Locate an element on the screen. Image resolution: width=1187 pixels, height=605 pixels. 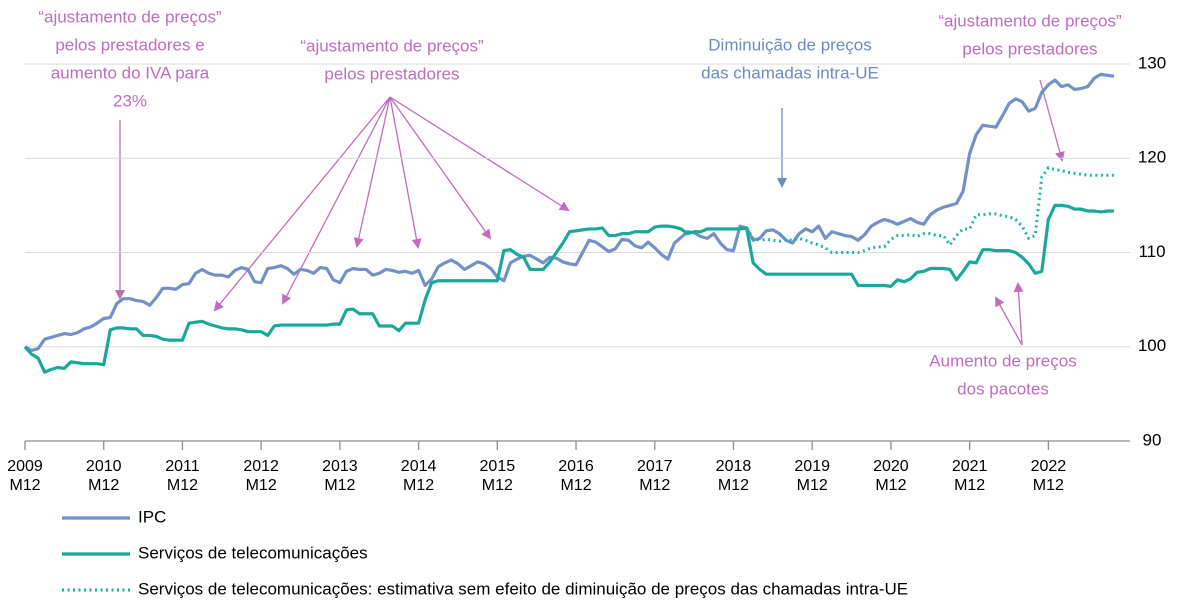
x-tick-label: 2011 M12 is located at coordinates (182, 476).